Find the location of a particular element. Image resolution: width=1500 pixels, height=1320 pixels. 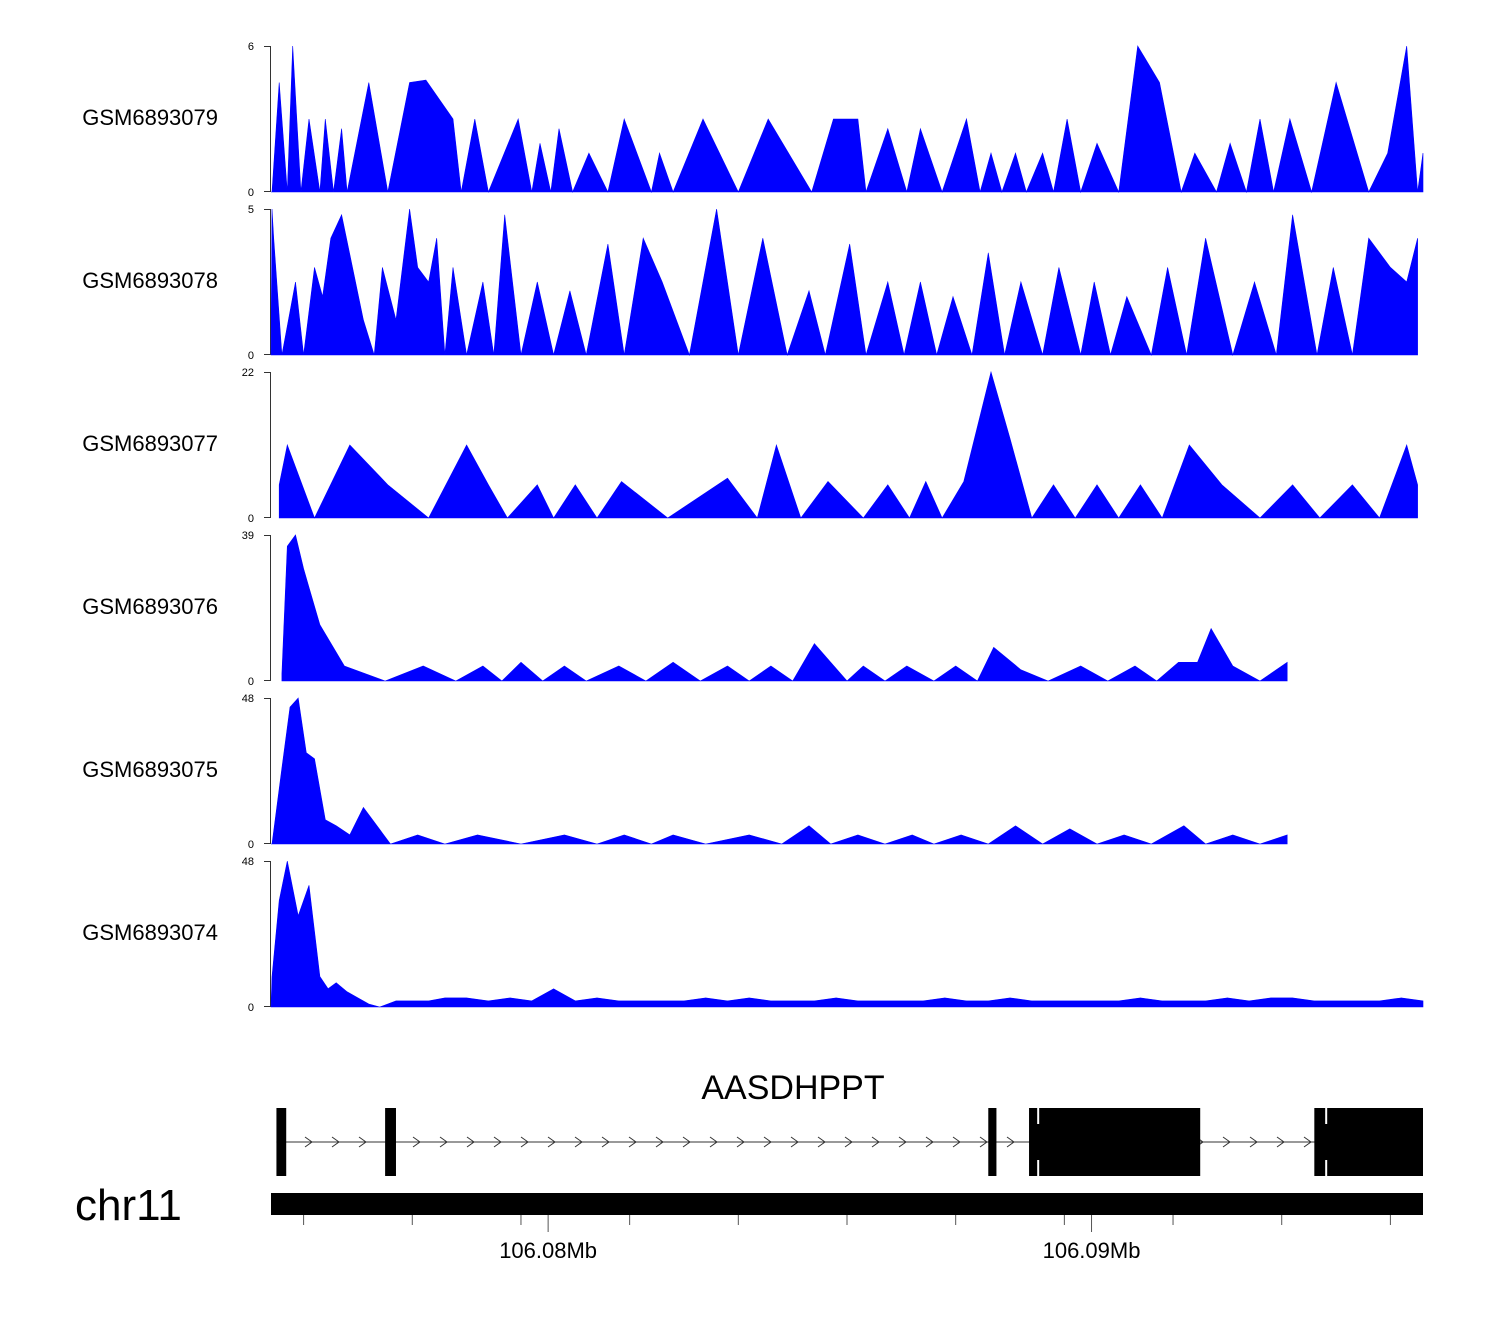

track-gsm6893076: GSM6893076 39 0 is located at coordinates (685, 609).